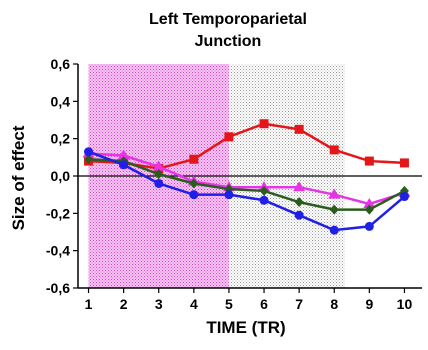 This screenshot has height=350, width=428. I want to click on x-tick-label: 5, so click(229, 304).